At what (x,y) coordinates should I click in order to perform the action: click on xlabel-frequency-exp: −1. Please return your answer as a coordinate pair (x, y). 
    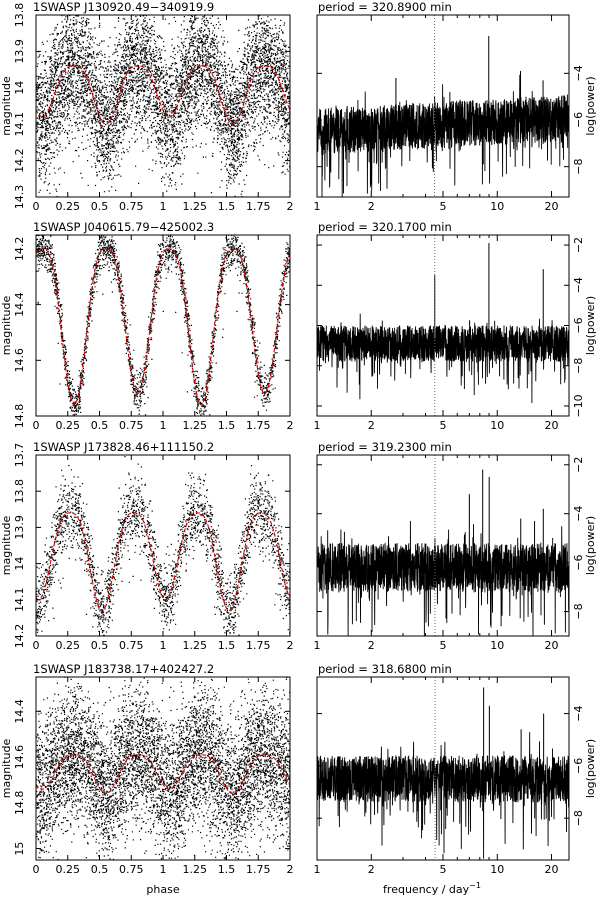
    Looking at the image, I should click on (475, 885).